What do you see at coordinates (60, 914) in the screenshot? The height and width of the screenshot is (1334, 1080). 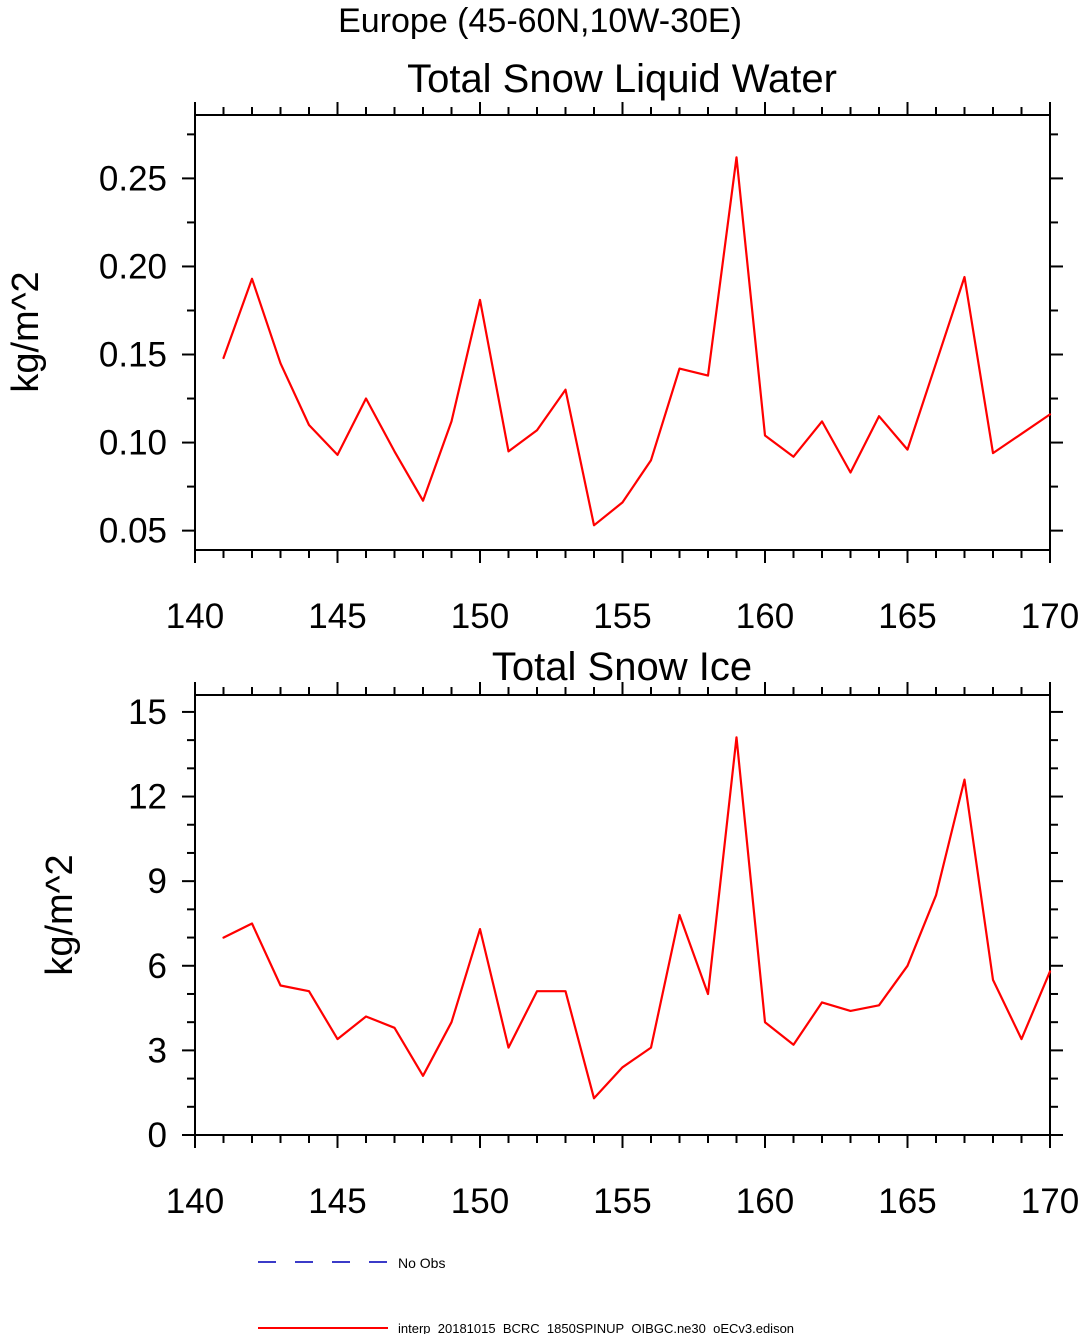 I see `y-axis-label-bottom: kg/m^2` at bounding box center [60, 914].